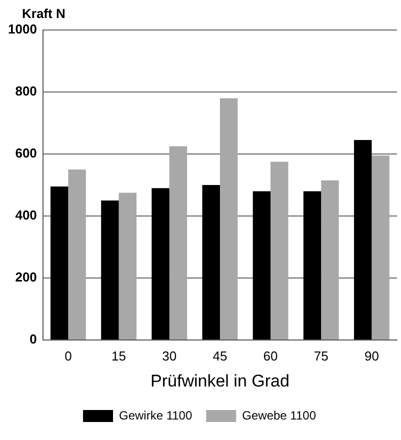 The height and width of the screenshot is (440, 401). What do you see at coordinates (270, 356) in the screenshot?
I see `x-tick-label: 60` at bounding box center [270, 356].